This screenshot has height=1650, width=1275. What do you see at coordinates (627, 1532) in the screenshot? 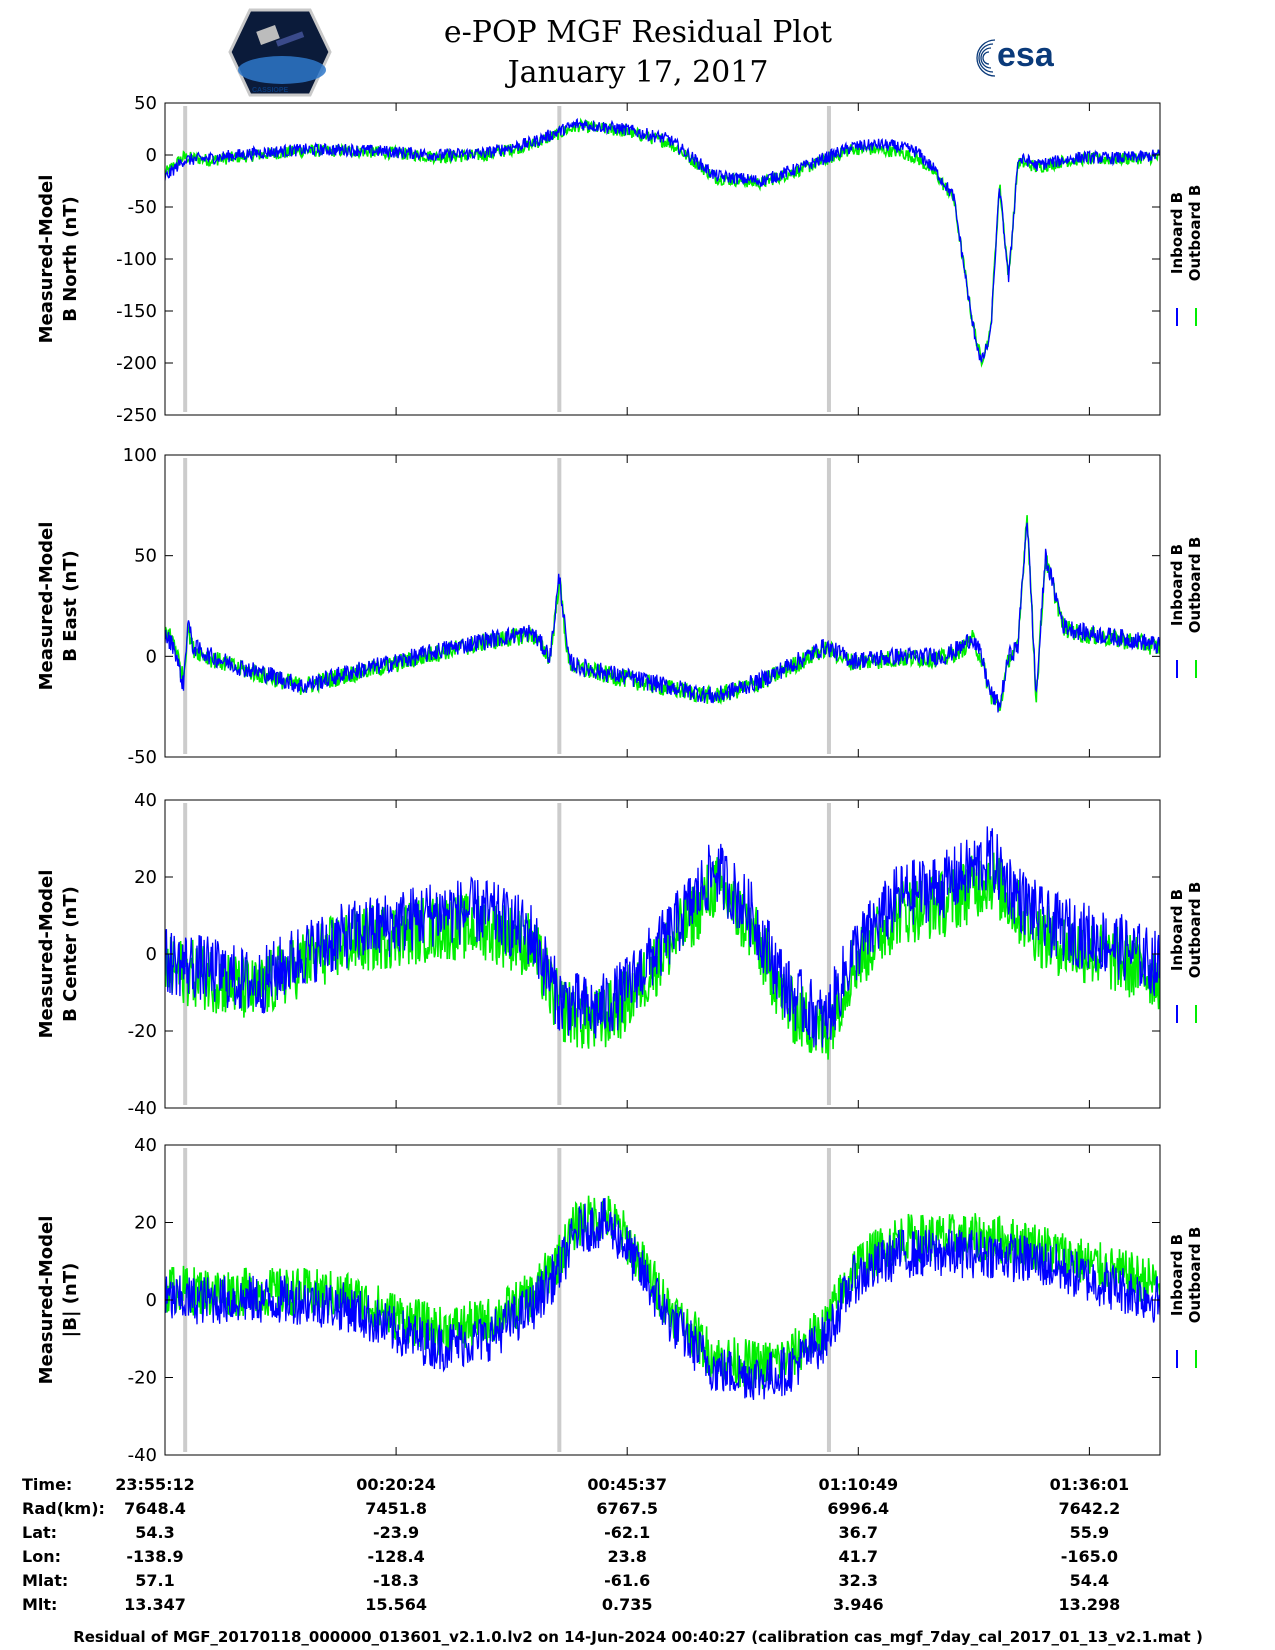
I see `table-cell: -62.1` at bounding box center [627, 1532].